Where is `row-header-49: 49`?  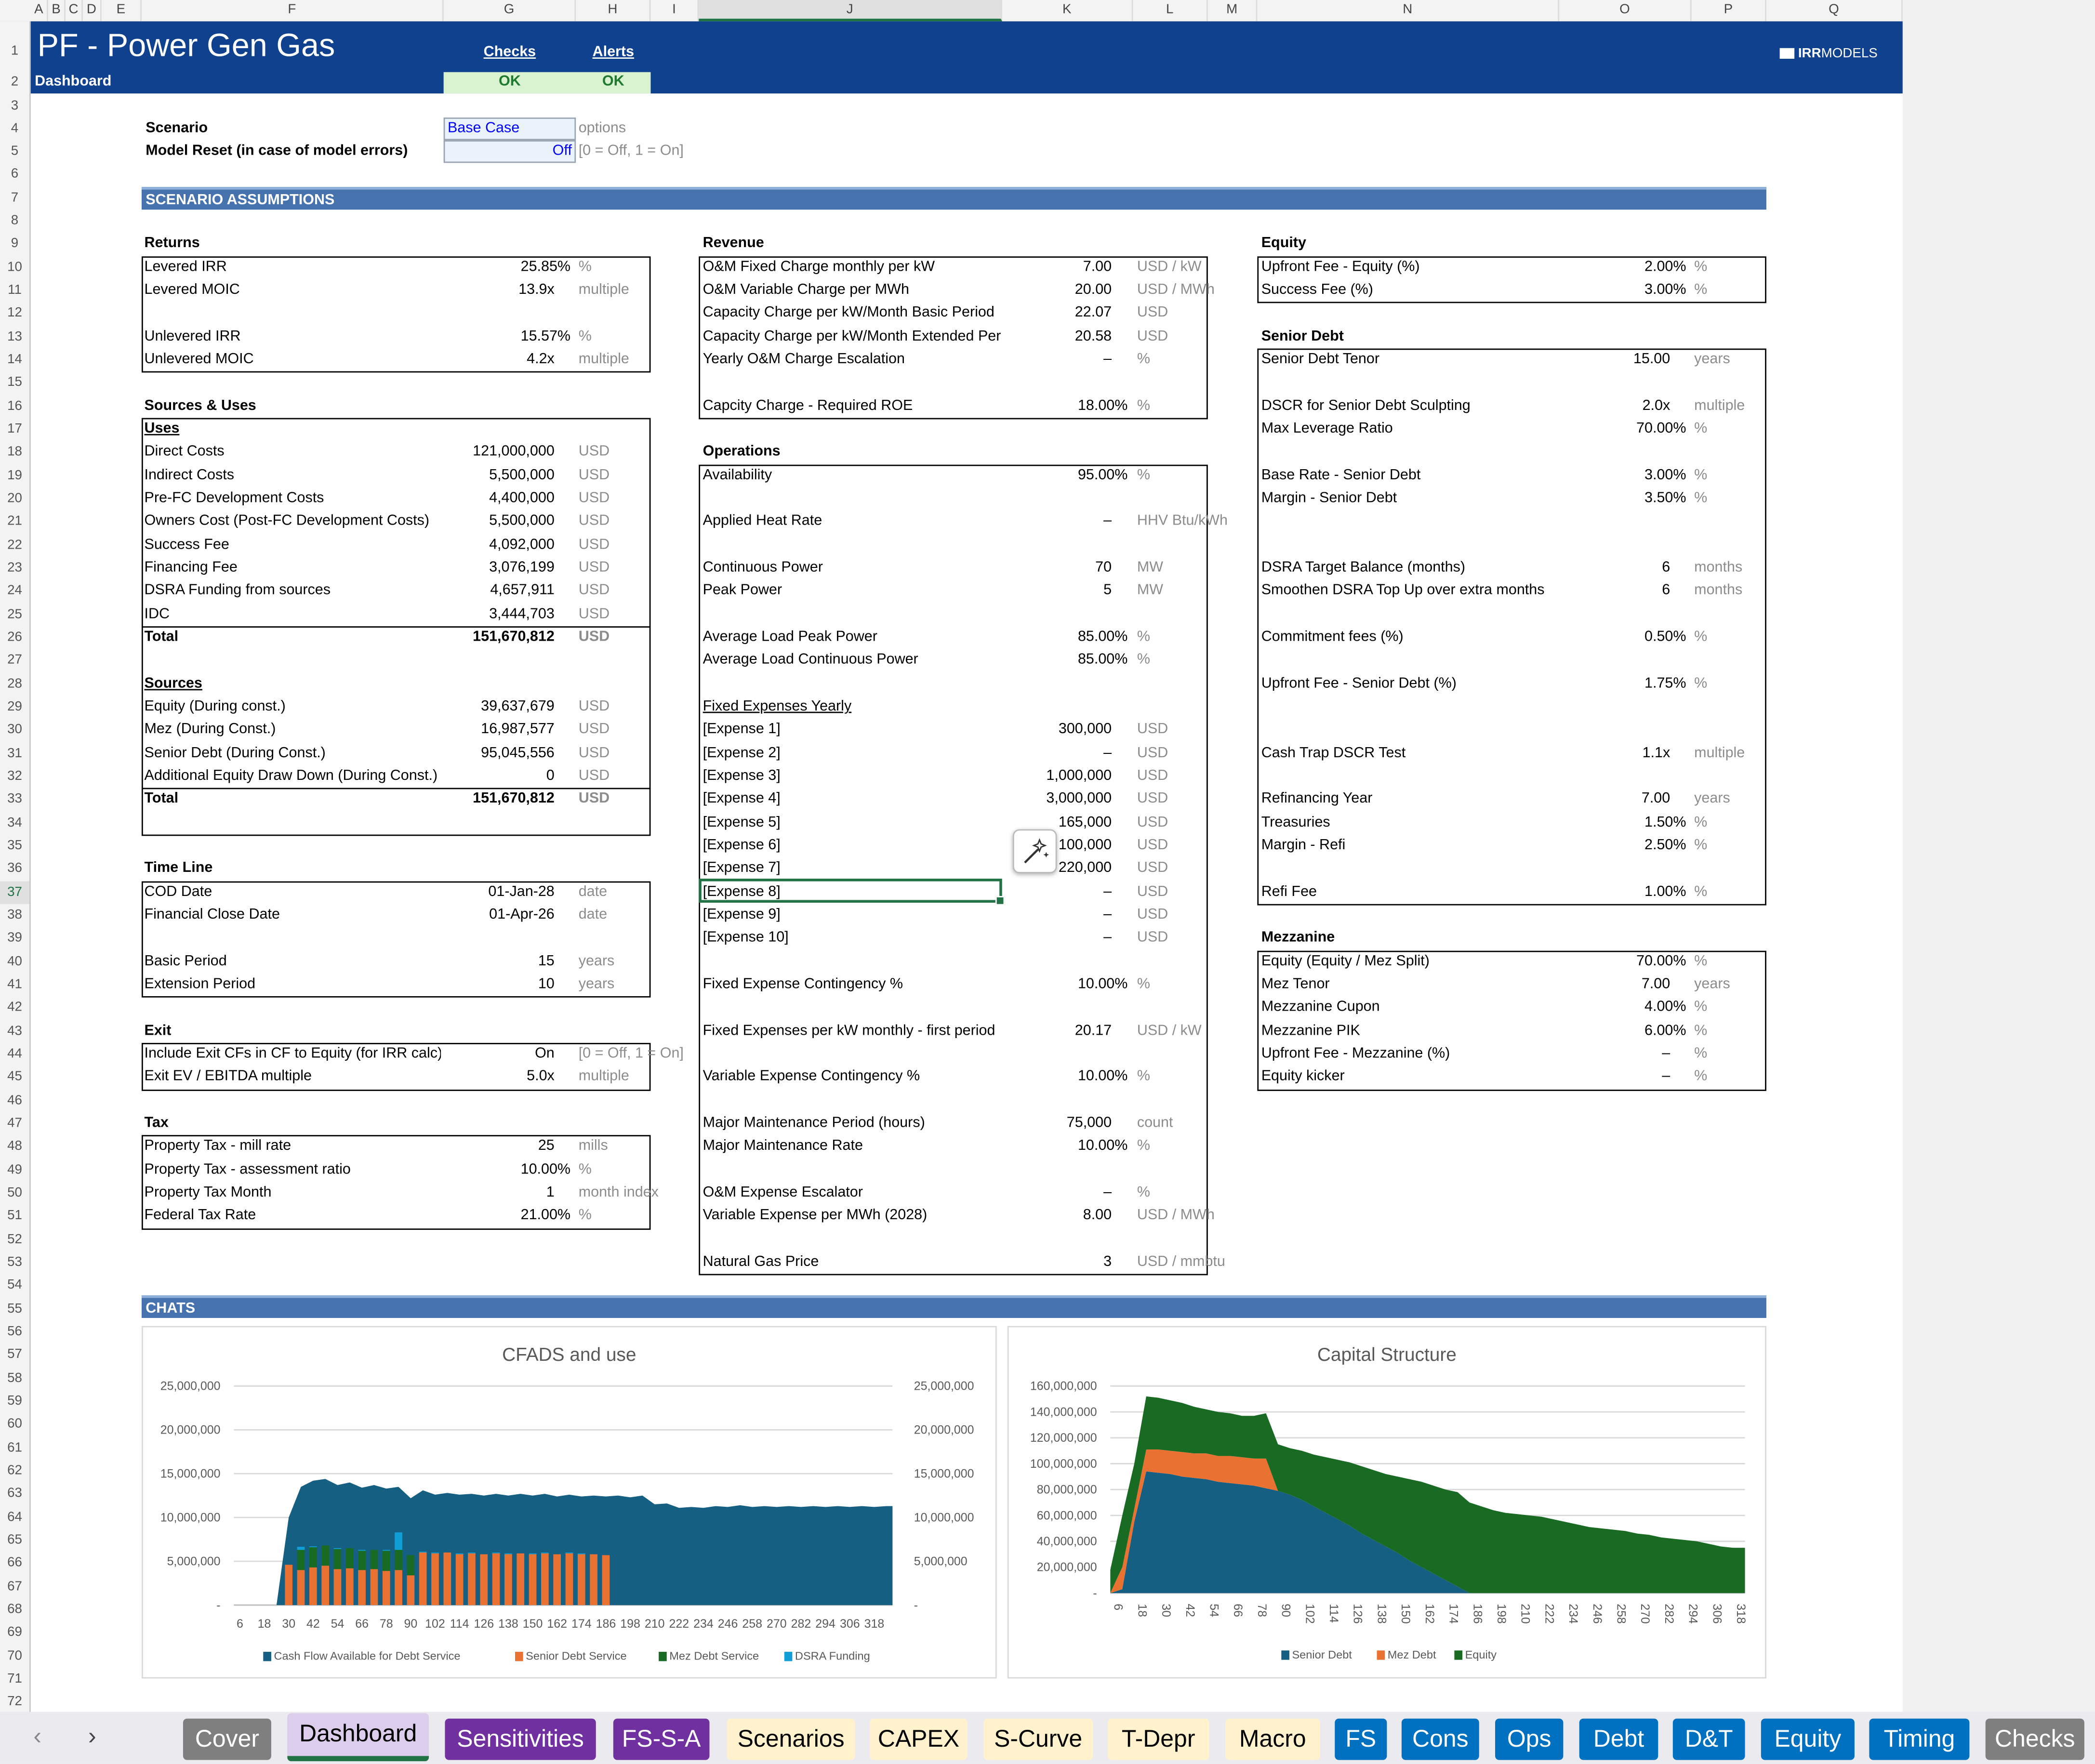
row-header-49: 49 is located at coordinates (14, 1170).